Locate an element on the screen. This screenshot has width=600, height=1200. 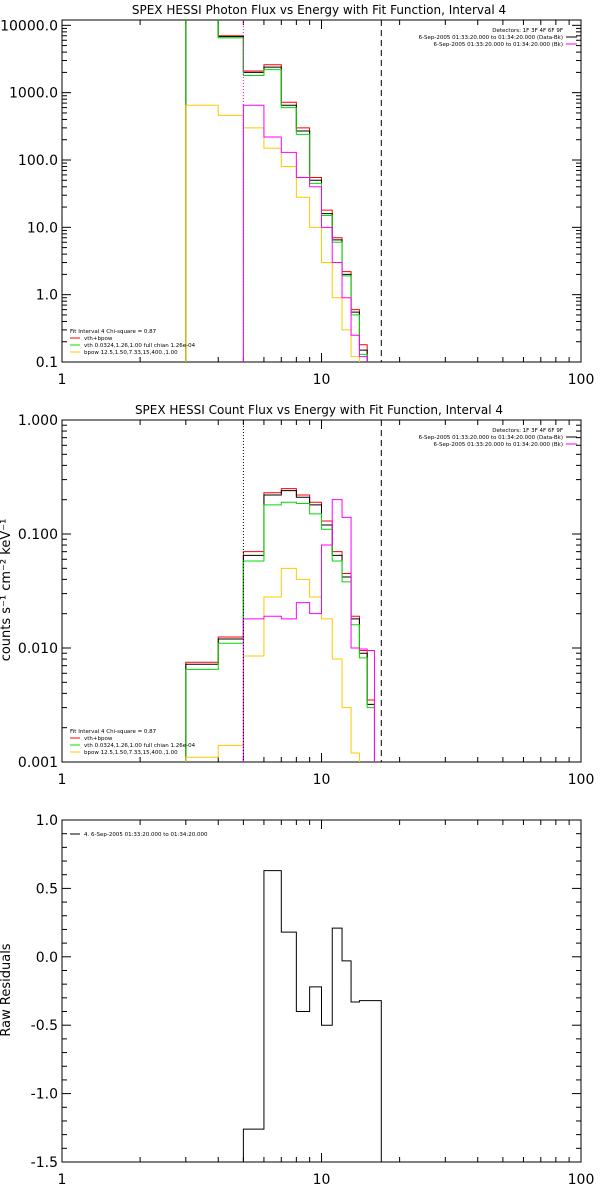
y-tick-label: -1.5 is located at coordinates (44, 1163).